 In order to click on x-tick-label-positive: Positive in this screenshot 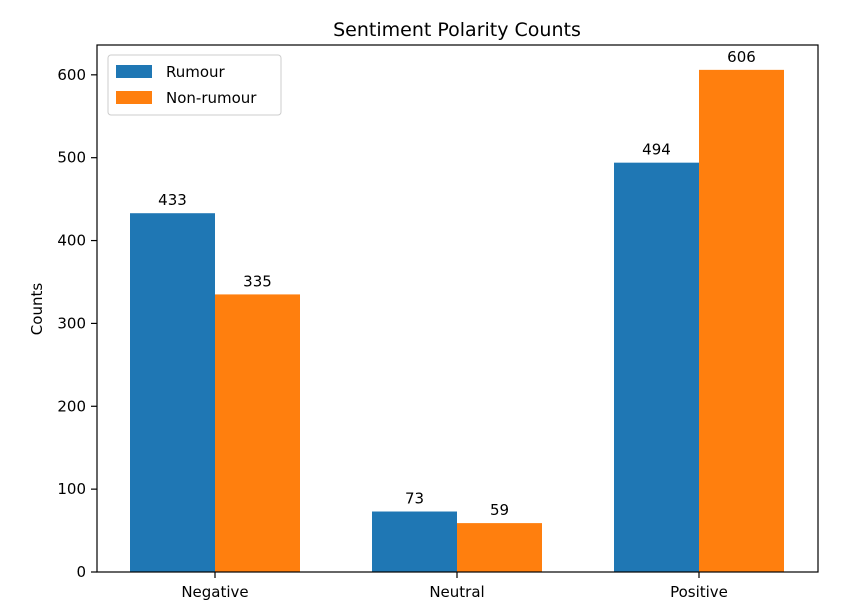, I will do `click(699, 592)`.